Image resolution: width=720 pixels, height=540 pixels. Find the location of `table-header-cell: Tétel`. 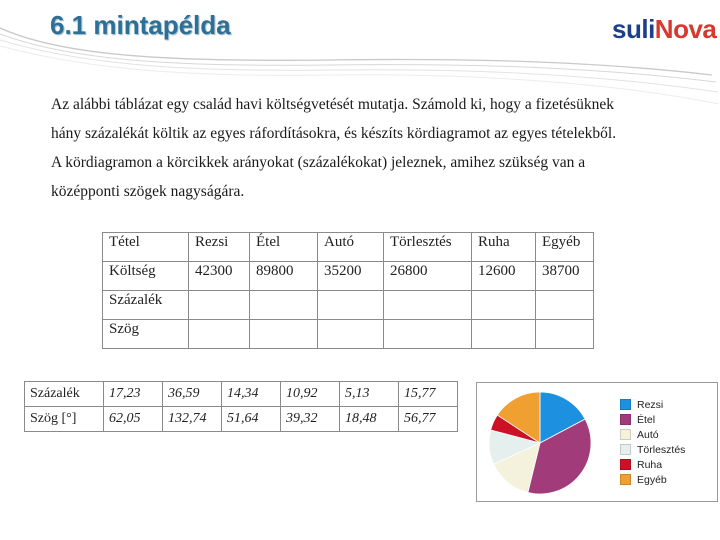

table-header-cell: Tétel is located at coordinates (145, 247).